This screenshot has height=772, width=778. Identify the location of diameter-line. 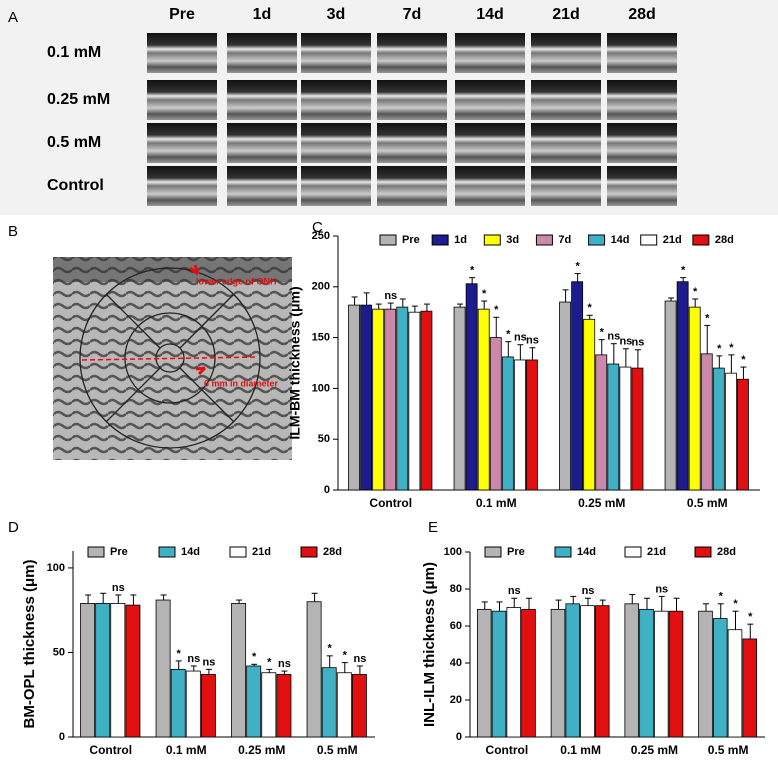
(170, 358).